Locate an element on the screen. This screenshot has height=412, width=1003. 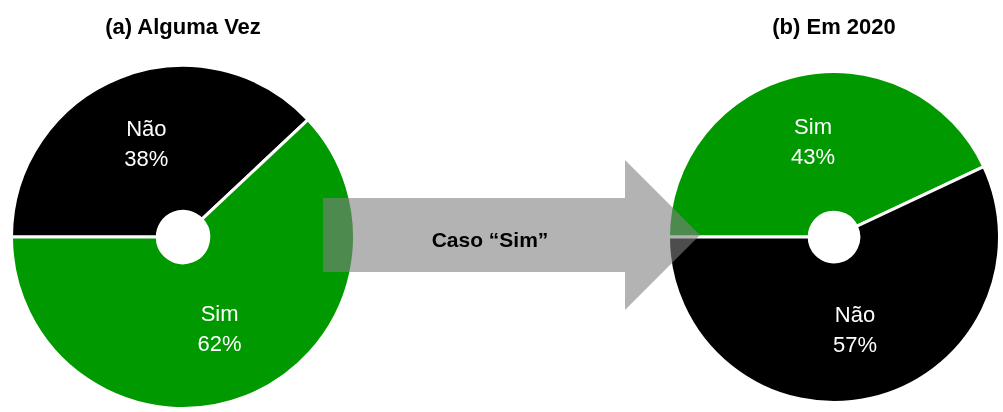
chart-title: (b) Em 2020 is located at coordinates (834, 27).